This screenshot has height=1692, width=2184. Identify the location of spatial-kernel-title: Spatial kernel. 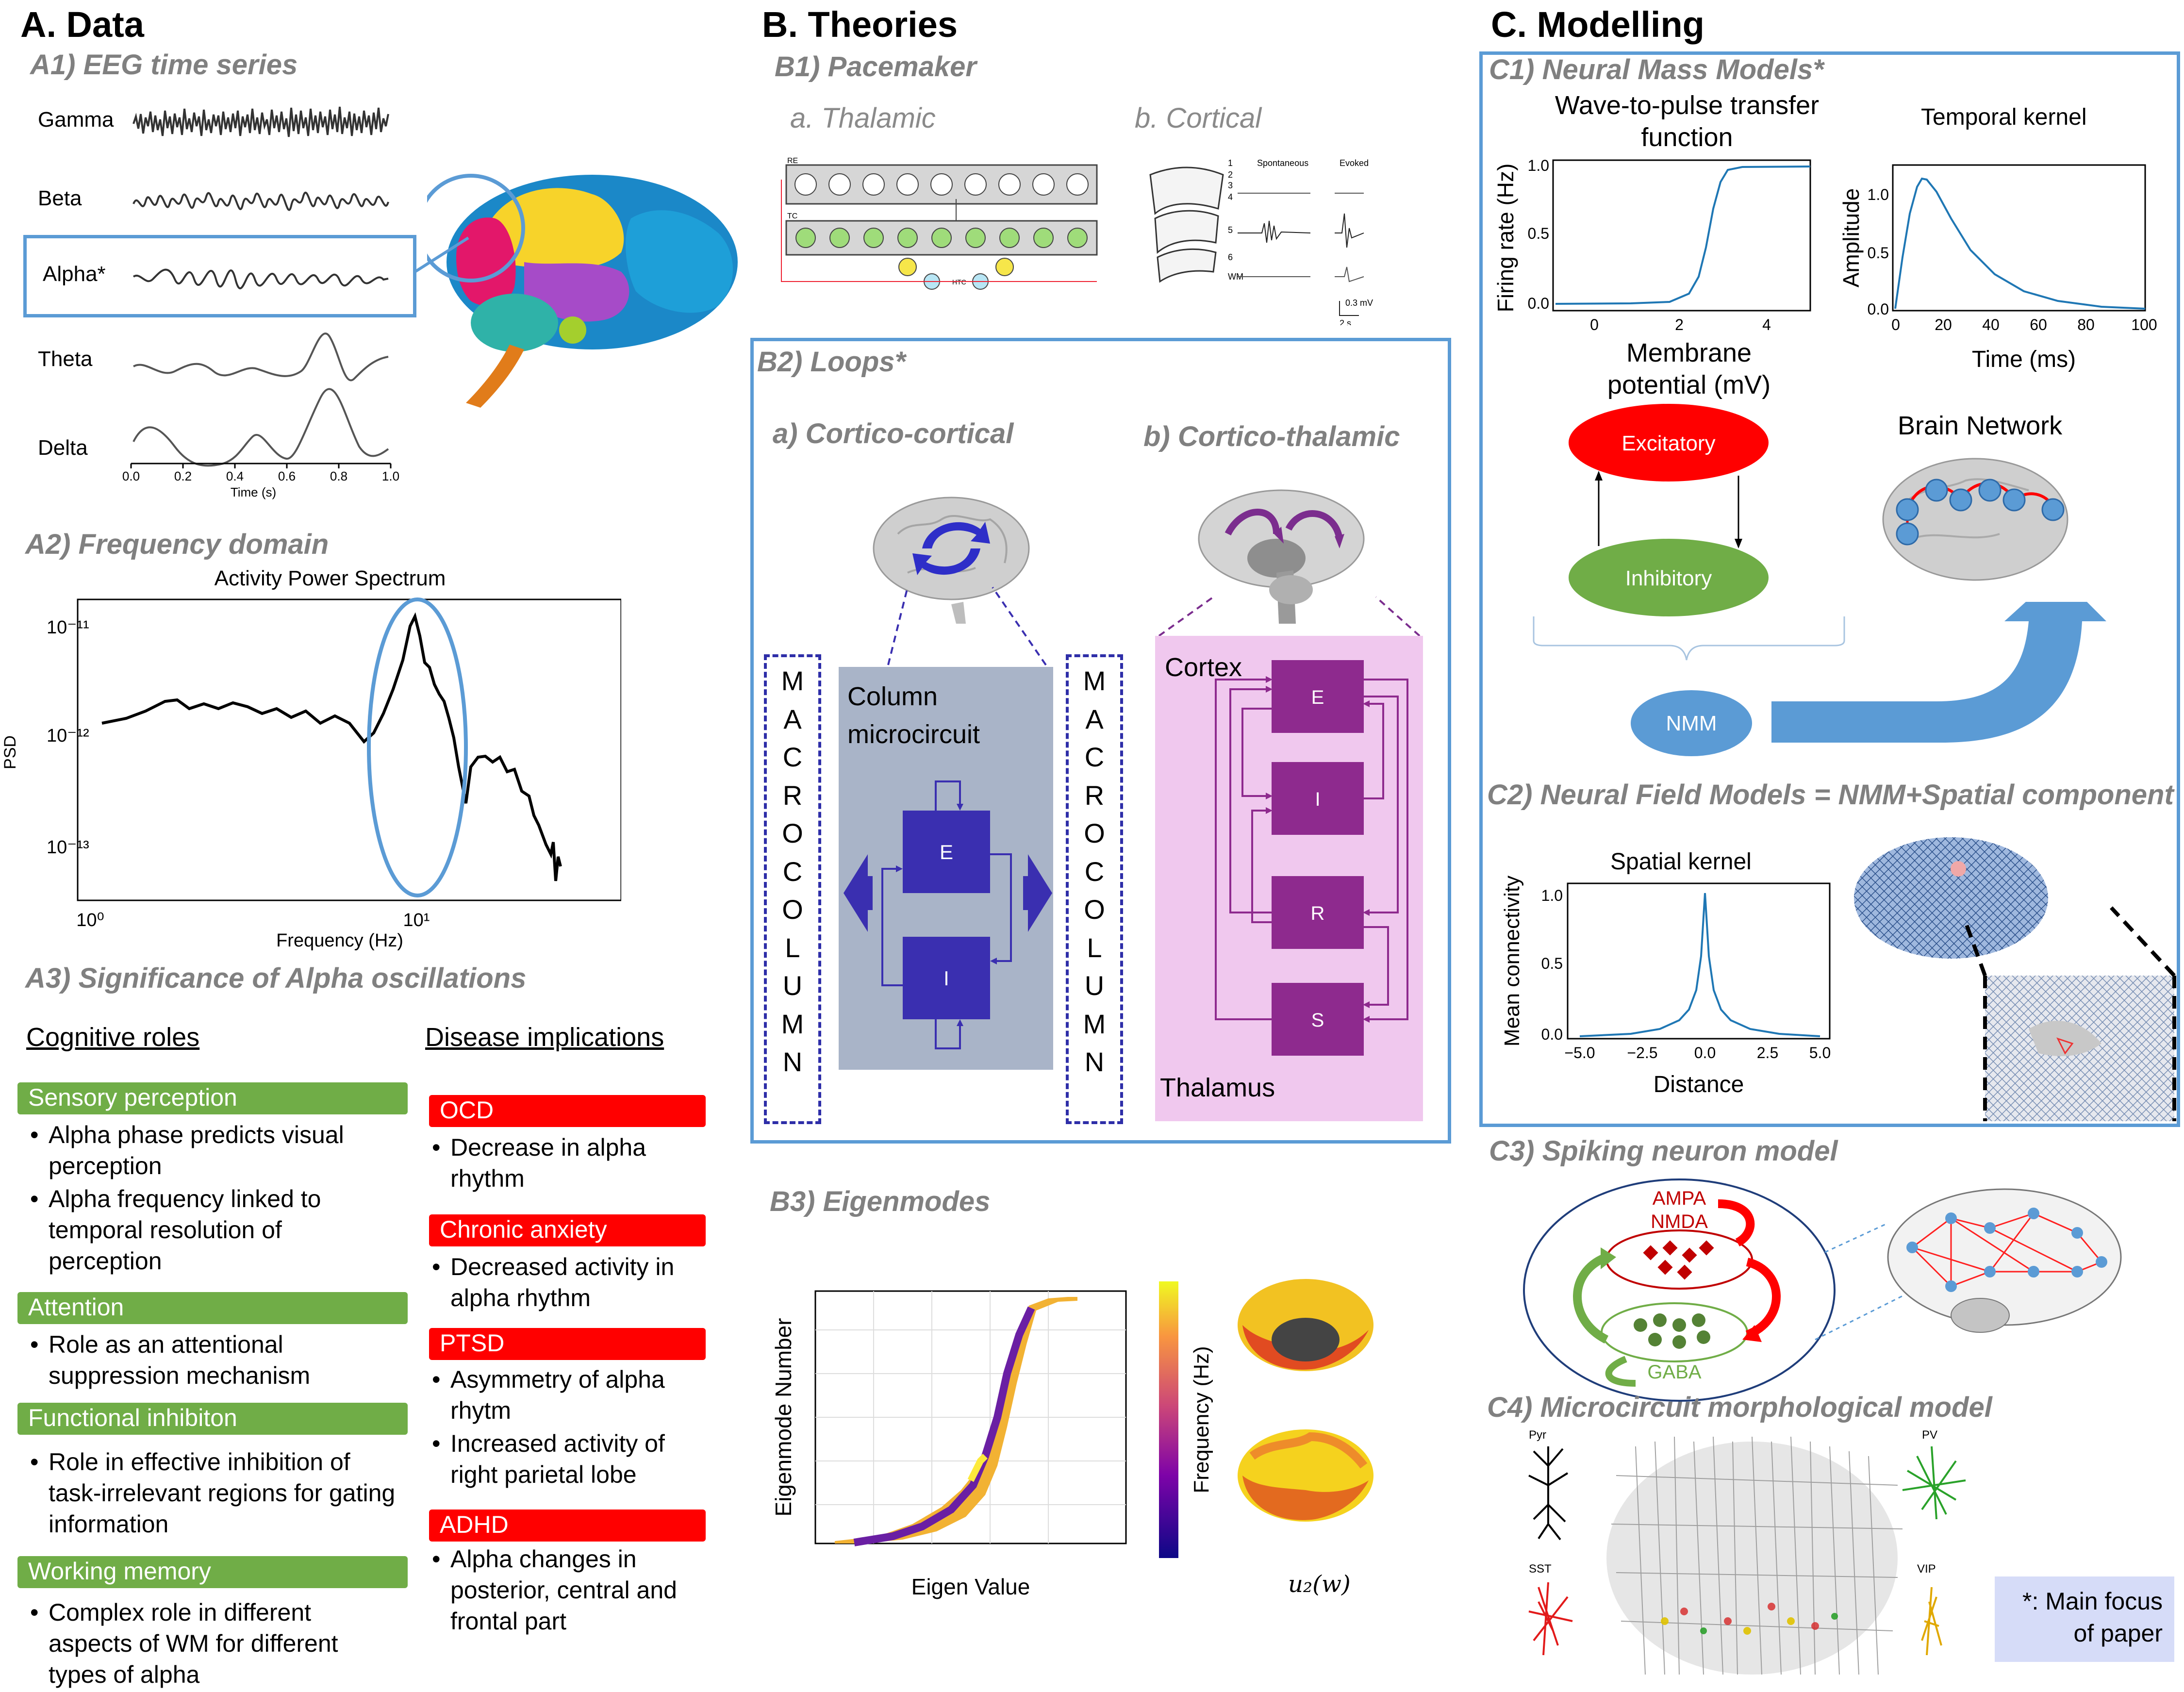
(1681, 862).